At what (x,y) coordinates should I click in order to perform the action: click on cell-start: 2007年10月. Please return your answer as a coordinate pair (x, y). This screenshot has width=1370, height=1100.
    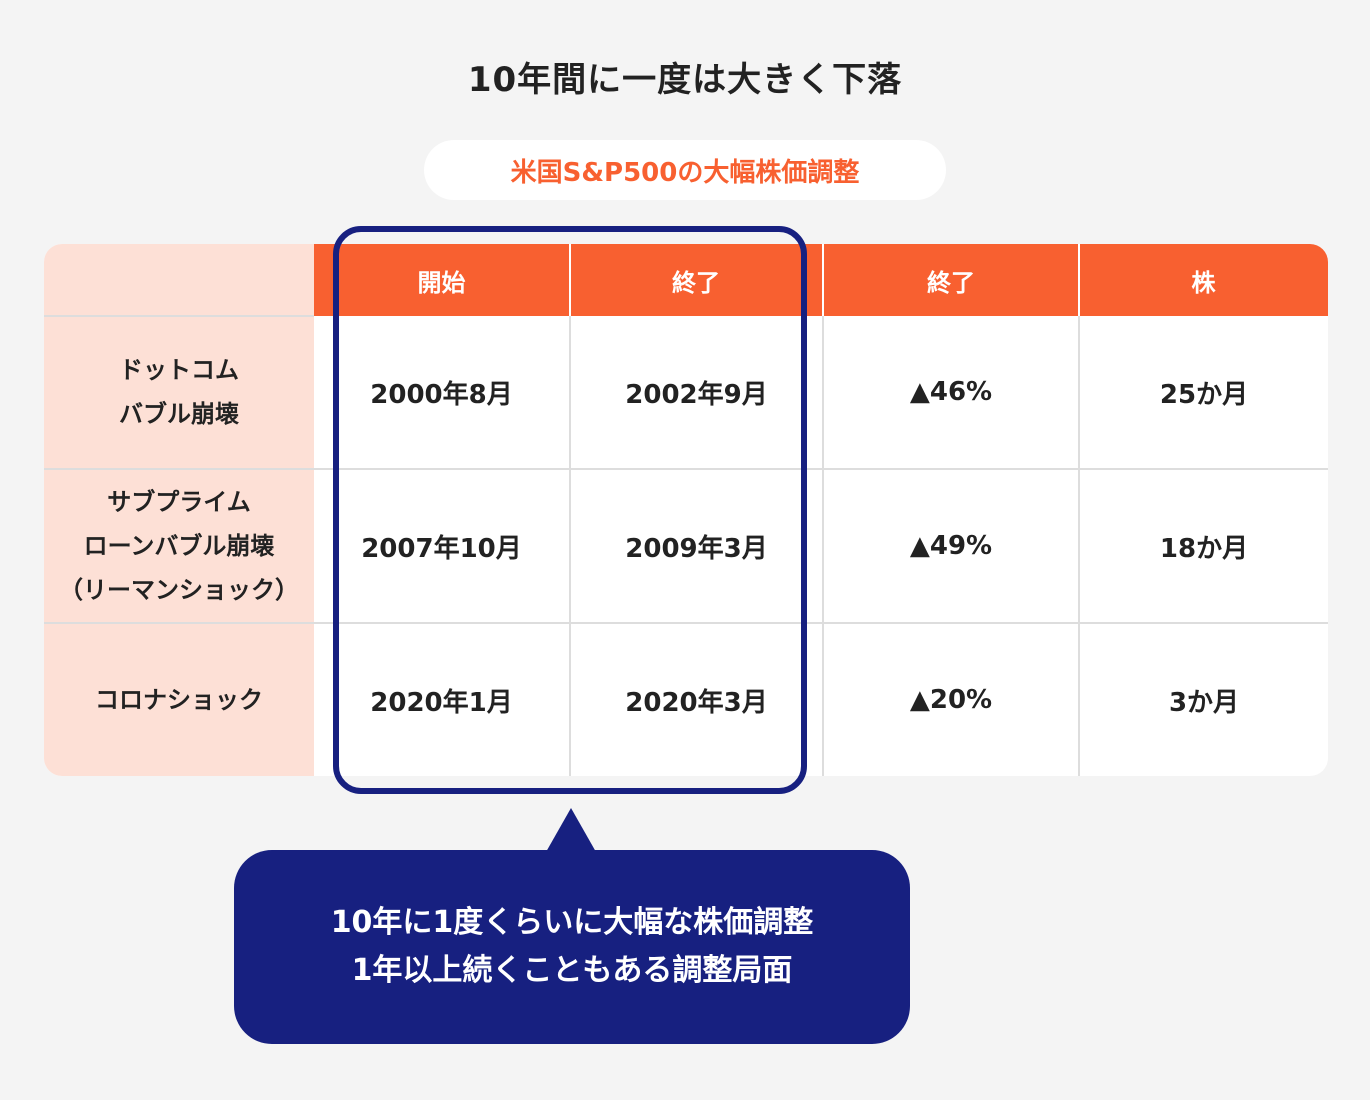
    Looking at the image, I should click on (441, 548).